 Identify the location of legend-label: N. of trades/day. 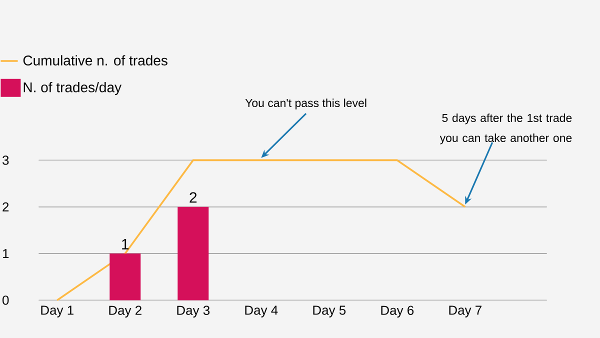
(73, 89).